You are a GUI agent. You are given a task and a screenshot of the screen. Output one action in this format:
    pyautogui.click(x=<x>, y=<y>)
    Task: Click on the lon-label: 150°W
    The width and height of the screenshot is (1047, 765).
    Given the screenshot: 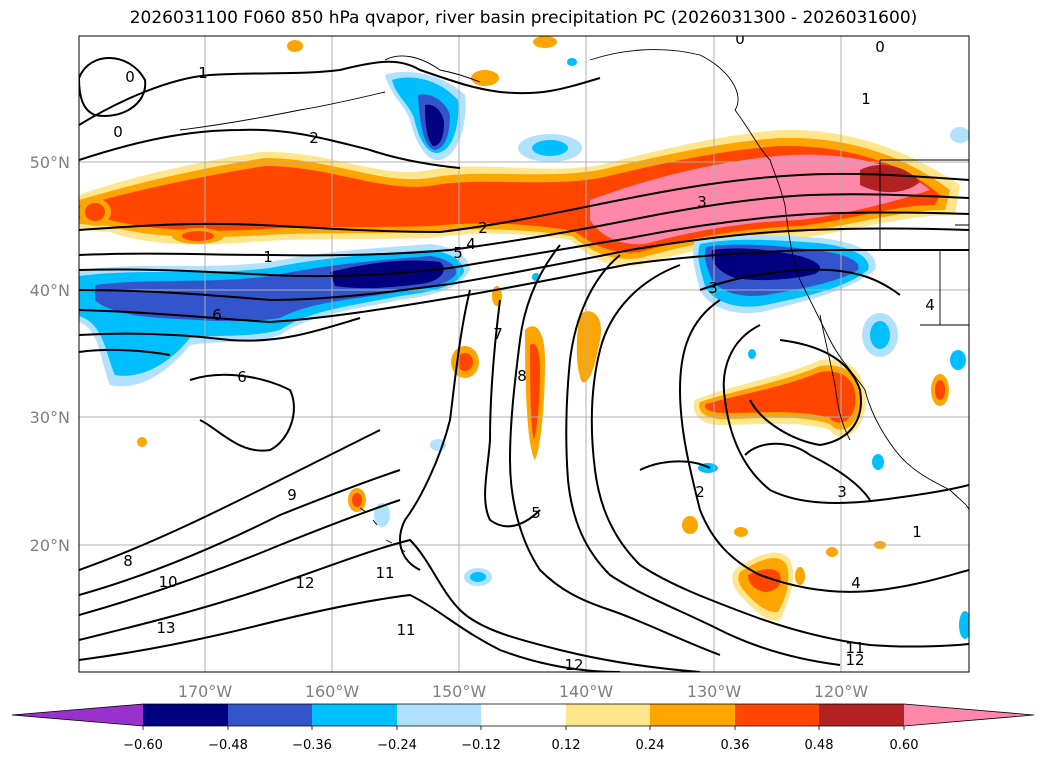 What is the action you would take?
    pyautogui.click(x=459, y=691)
    